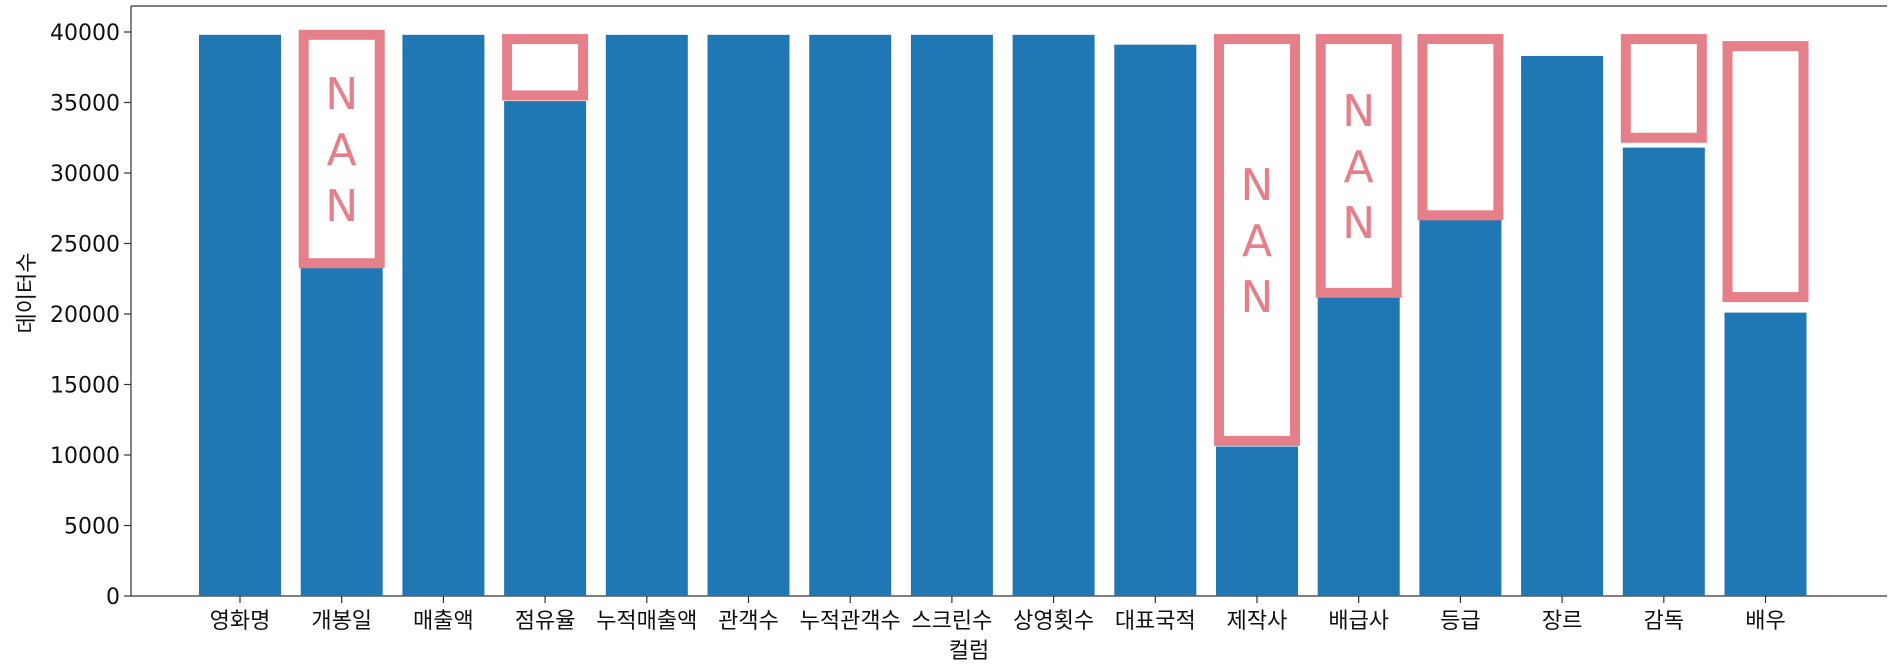 Image resolution: width=1888 pixels, height=669 pixels. I want to click on y-axis-label: 데이터수, so click(27, 293).